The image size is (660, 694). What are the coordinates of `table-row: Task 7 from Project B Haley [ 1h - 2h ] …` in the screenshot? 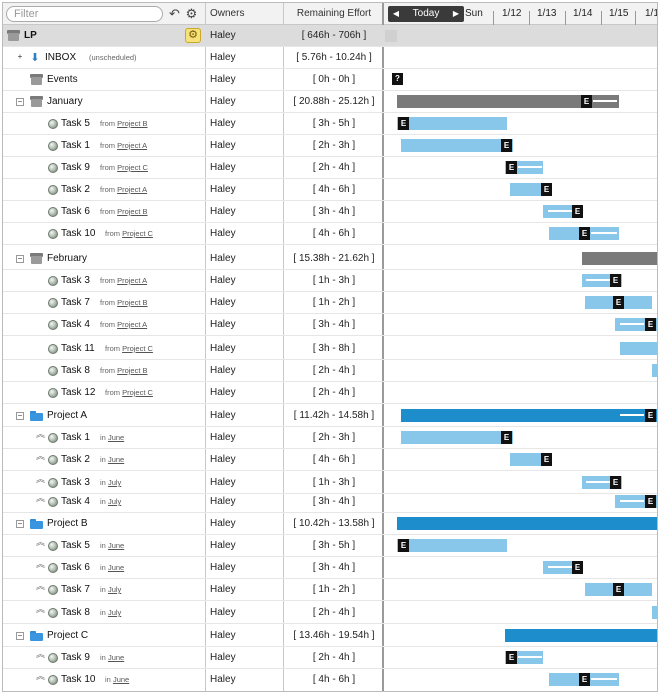 It's located at (330, 303).